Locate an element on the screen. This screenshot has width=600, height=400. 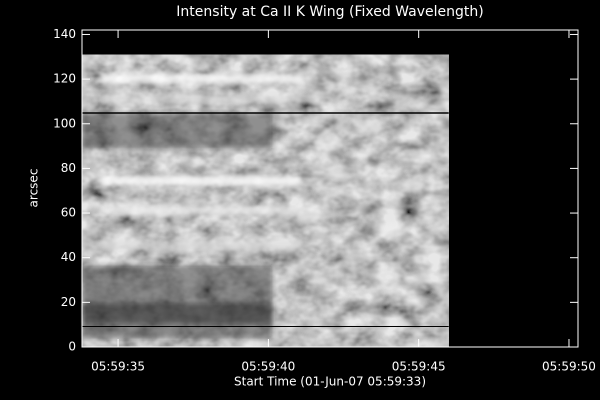
y-tick-label: 20 is located at coordinates (68, 302).